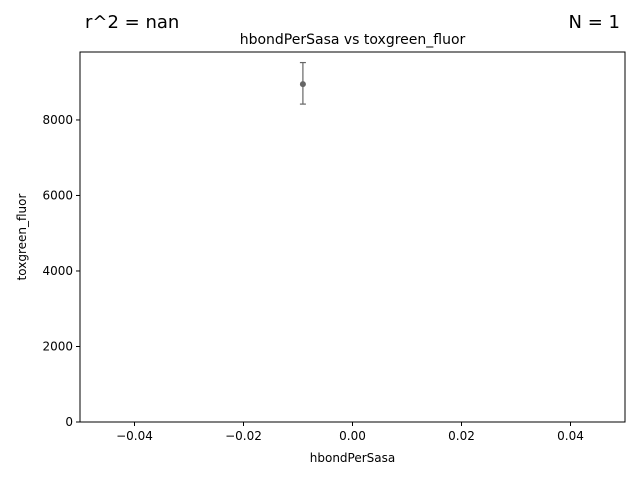 This screenshot has width=640, height=480. Describe the element at coordinates (69, 422) in the screenshot. I see `y-tick-label: 0` at that location.